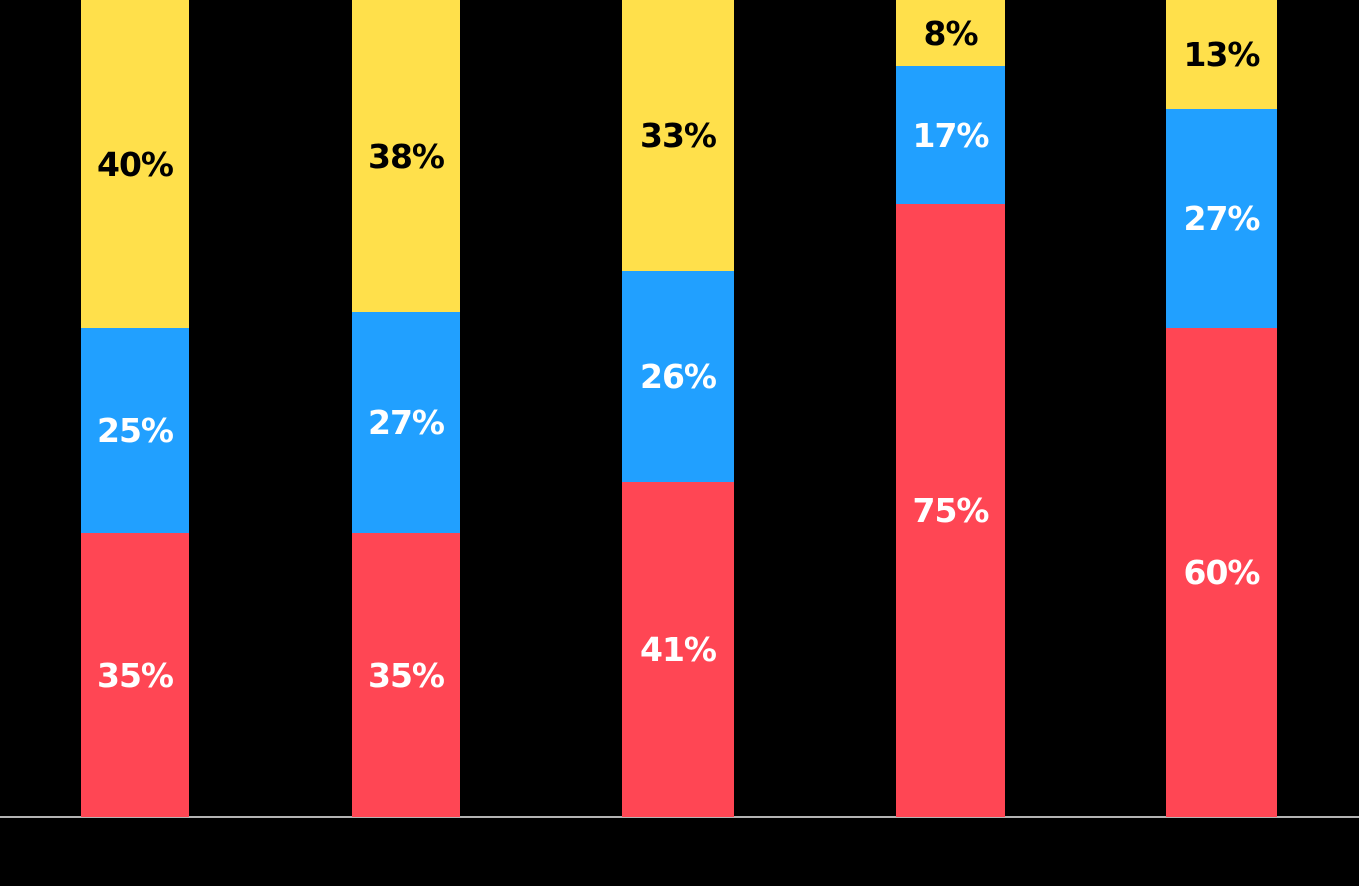 This screenshot has width=1359, height=886. I want to click on bar-segment-blue: 26%, so click(678, 376).